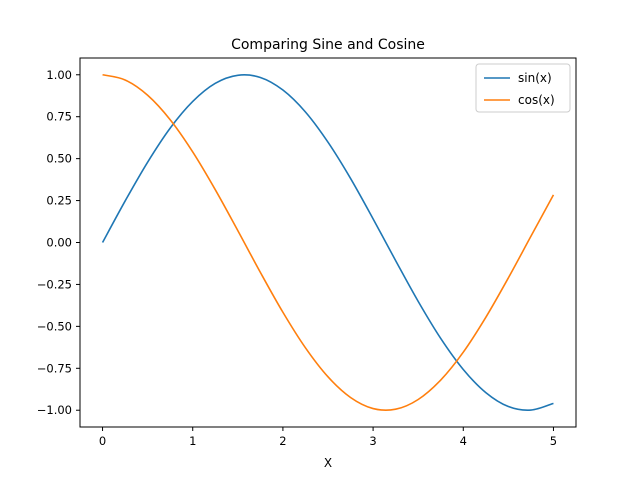 The height and width of the screenshot is (480, 640). I want to click on x-axis-label: X, so click(328, 463).